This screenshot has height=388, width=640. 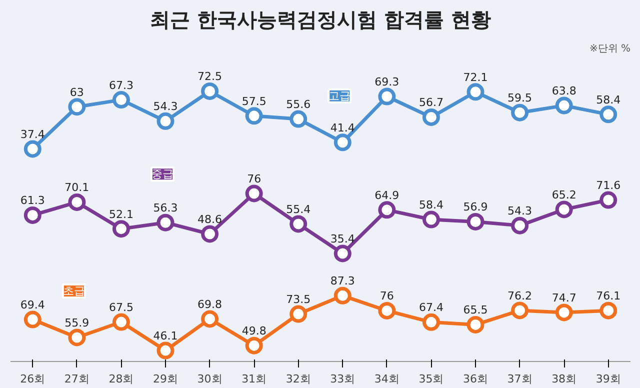 What do you see at coordinates (254, 101) in the screenshot?
I see `data-label: 57.5` at bounding box center [254, 101].